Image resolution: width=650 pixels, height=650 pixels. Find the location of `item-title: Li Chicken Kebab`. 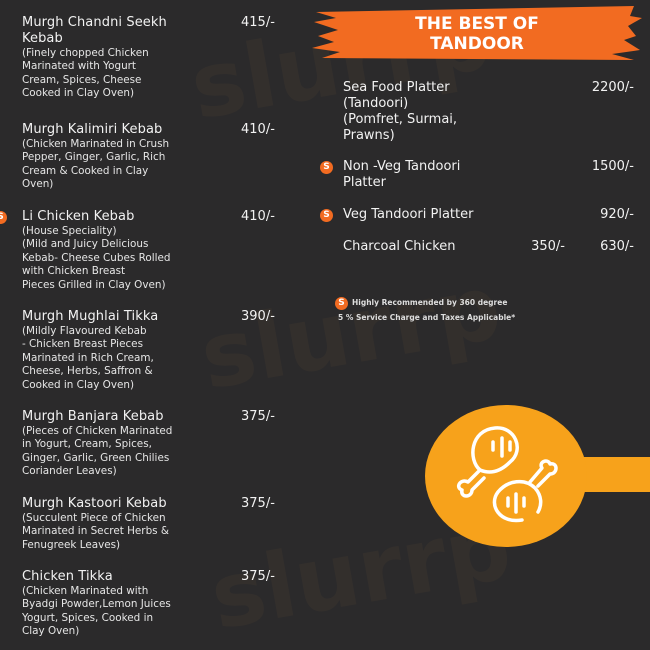

item-title: Li Chicken Kebab is located at coordinates (78, 216).